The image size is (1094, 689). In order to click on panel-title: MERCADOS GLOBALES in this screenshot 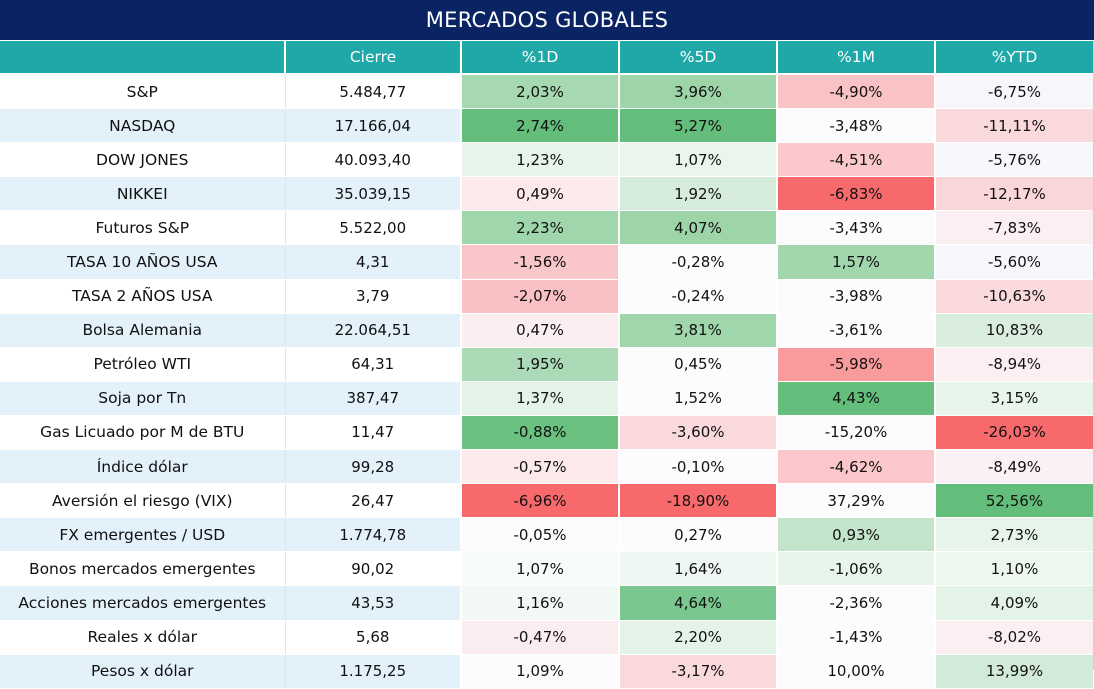, I will do `click(547, 20)`.